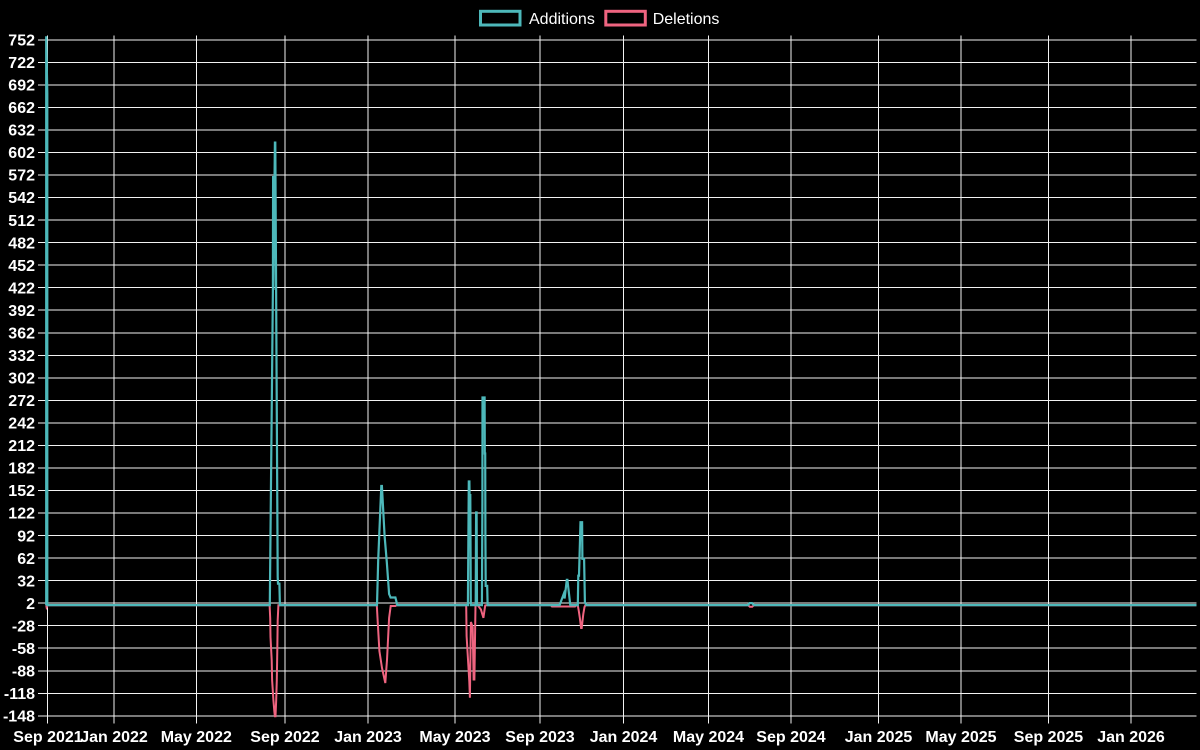 The width and height of the screenshot is (1200, 750). Describe the element at coordinates (21, 424) in the screenshot. I see `svg-text: 242` at that location.